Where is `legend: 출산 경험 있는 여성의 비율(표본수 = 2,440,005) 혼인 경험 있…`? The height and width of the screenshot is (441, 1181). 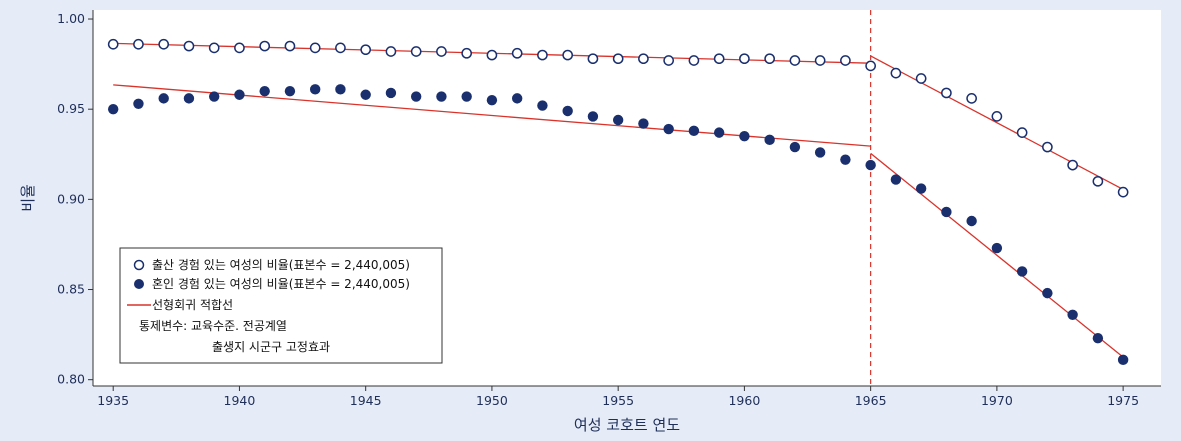
legend: 출산 경험 있는 여성의 비율(표본수 = 2,440,005) 혼인 경험 있… is located at coordinates (281, 305).